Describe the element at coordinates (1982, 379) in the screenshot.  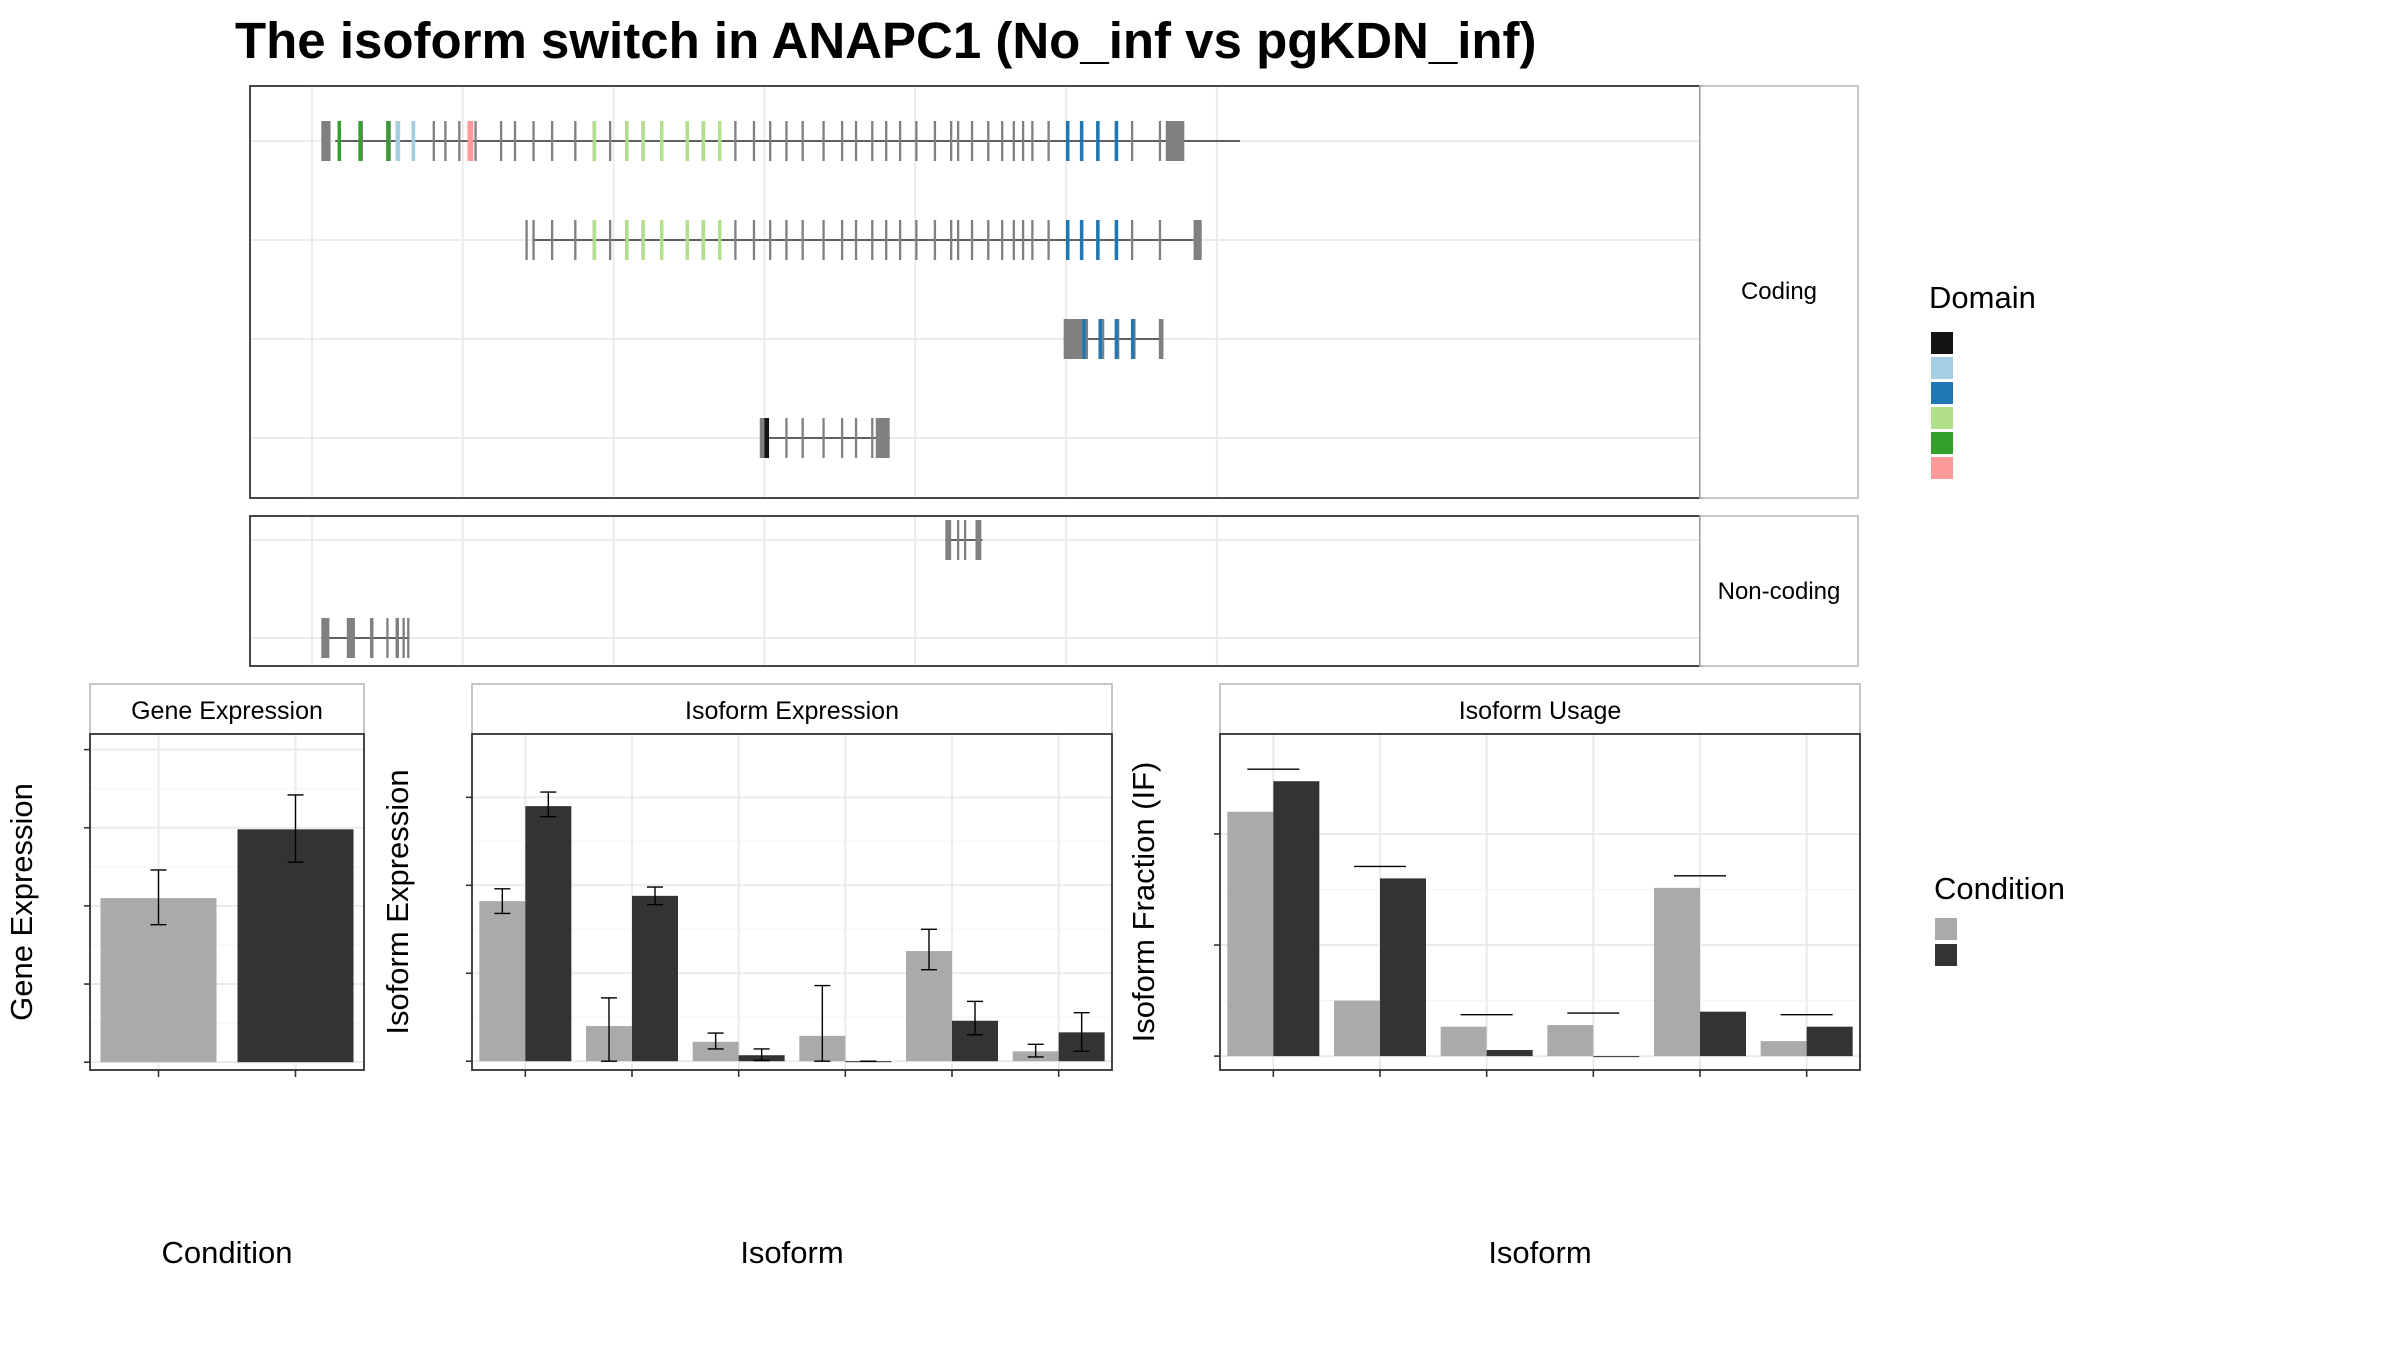
I see `domain-legend: Domain` at that location.